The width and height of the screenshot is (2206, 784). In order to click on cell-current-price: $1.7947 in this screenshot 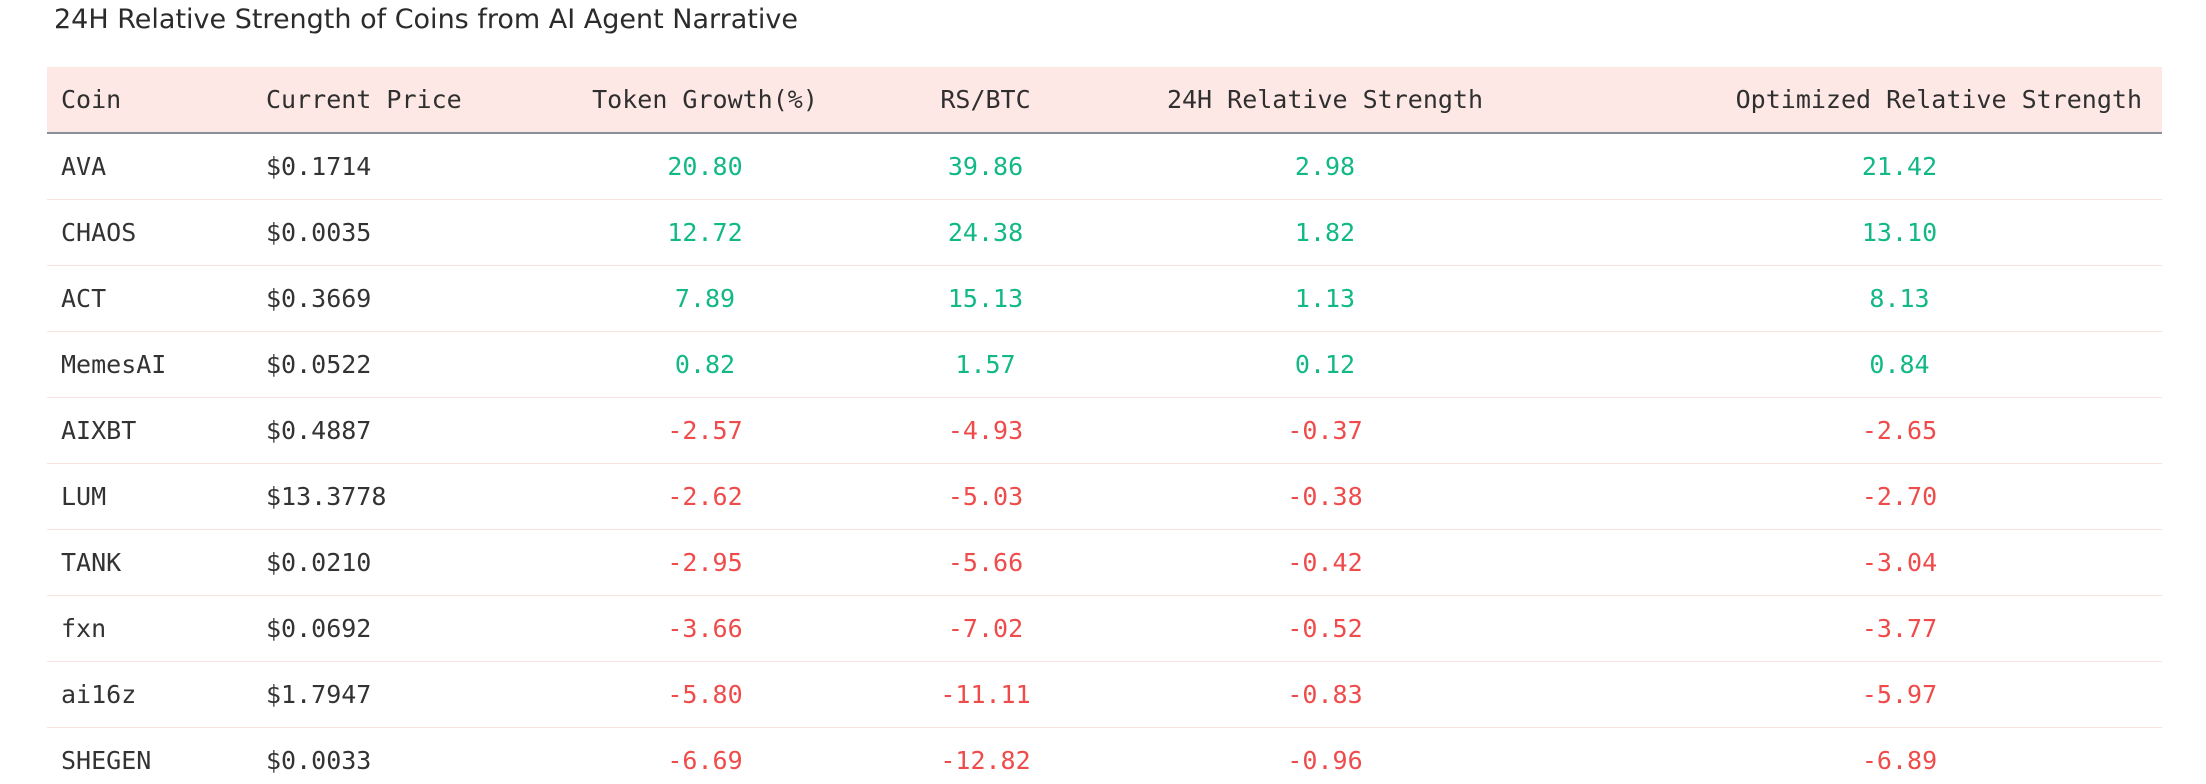, I will do `click(429, 694)`.